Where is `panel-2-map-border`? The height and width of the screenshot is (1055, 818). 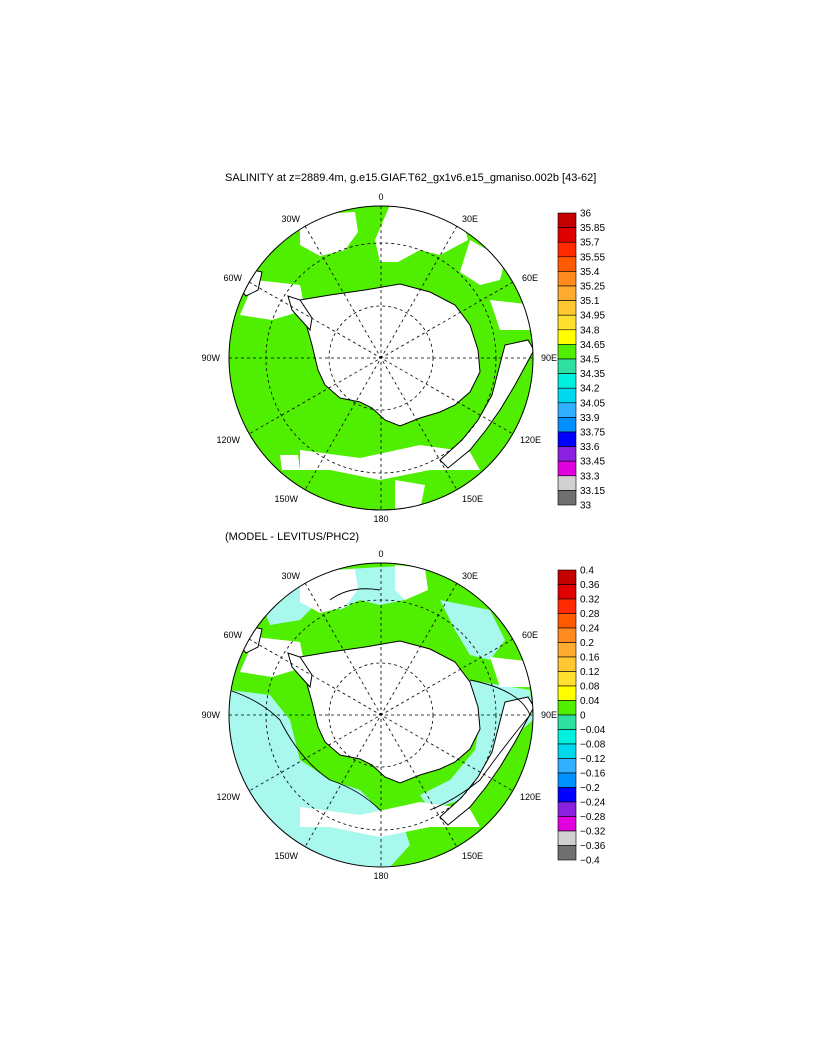
panel-2-map-border is located at coordinates (381, 715).